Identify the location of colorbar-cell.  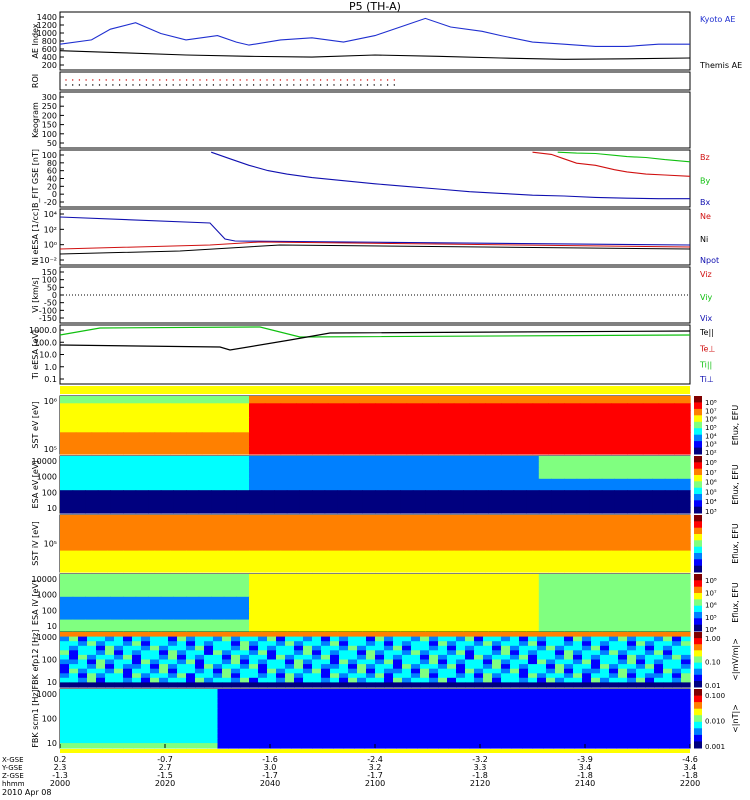
(698, 584).